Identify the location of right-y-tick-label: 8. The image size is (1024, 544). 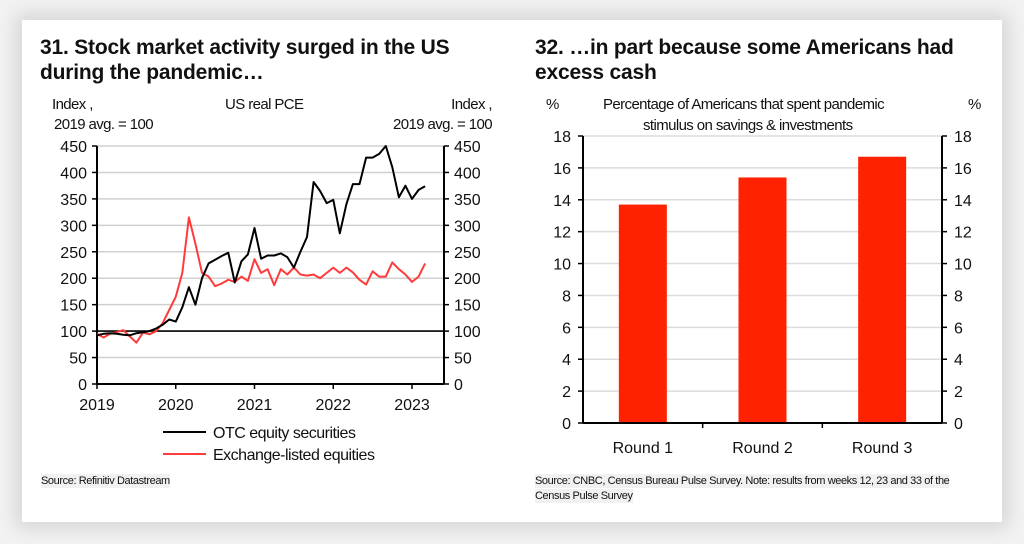
(958, 296).